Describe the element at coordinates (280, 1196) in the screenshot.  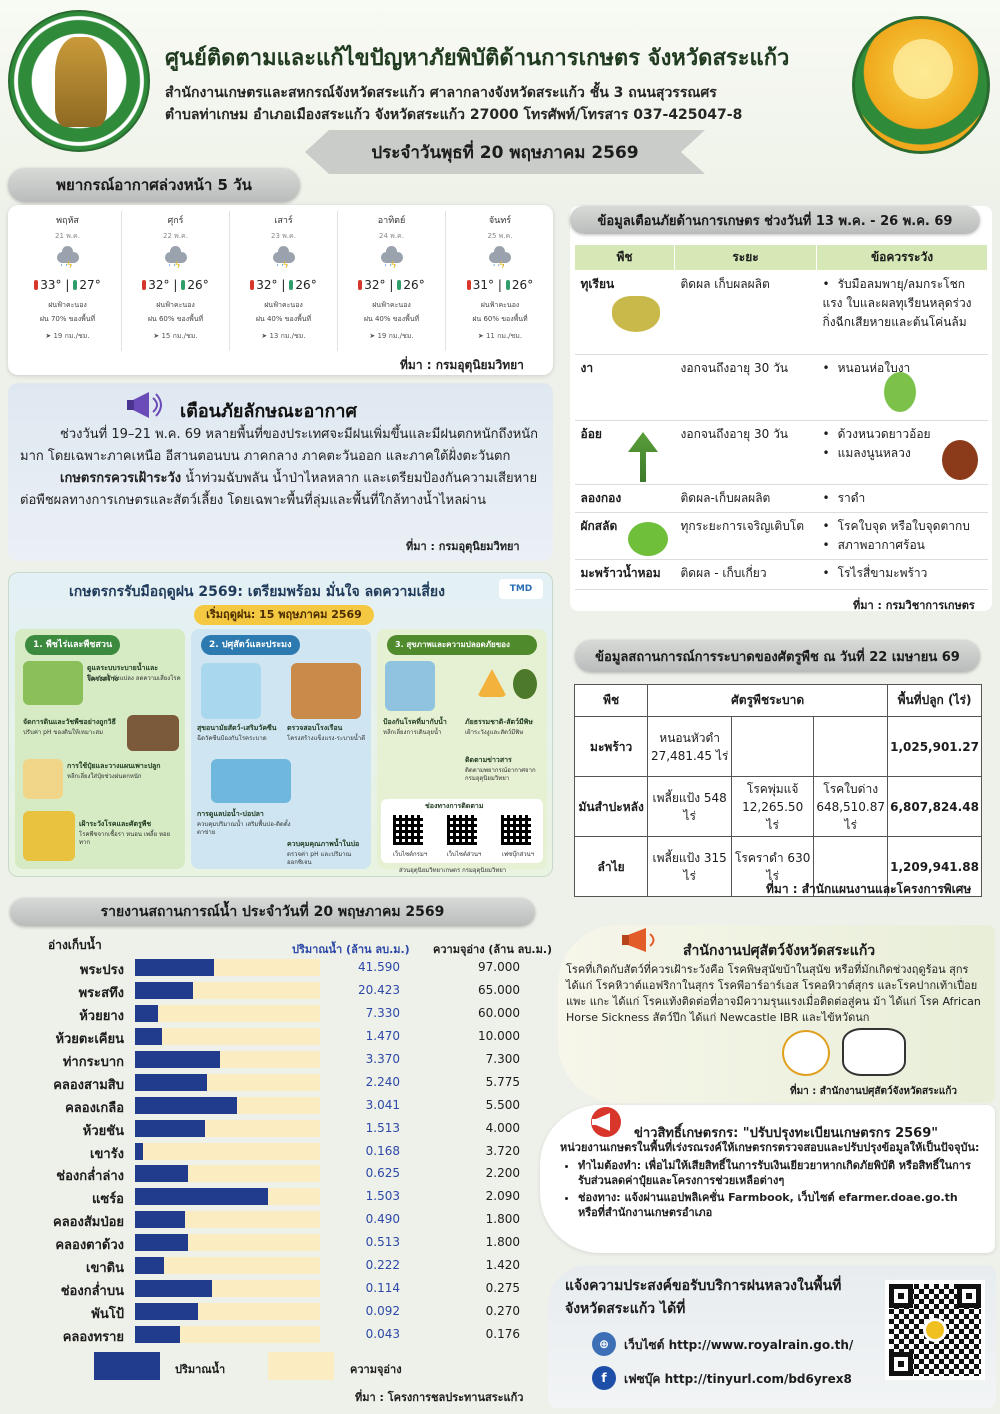
I see `reservoir-row: แซร์อ 1.503 2.090` at that location.